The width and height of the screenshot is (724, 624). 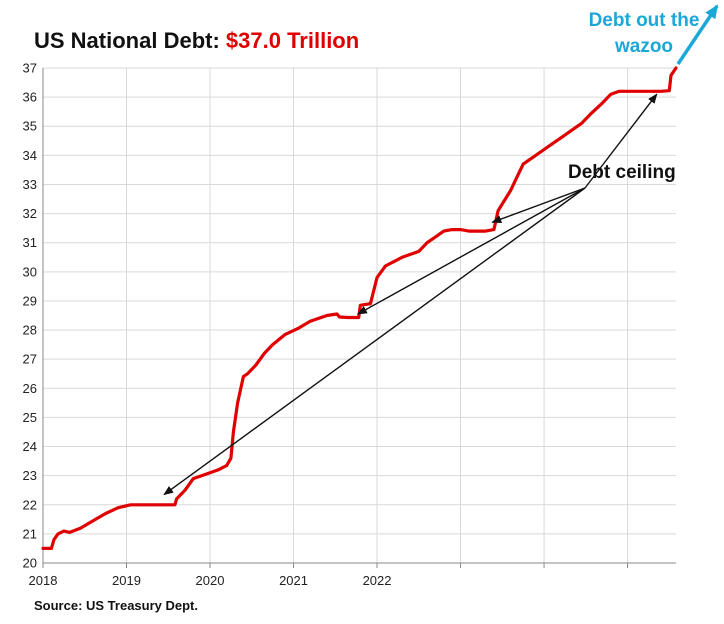 I want to click on y-tick-label: 33, so click(x=30, y=184).